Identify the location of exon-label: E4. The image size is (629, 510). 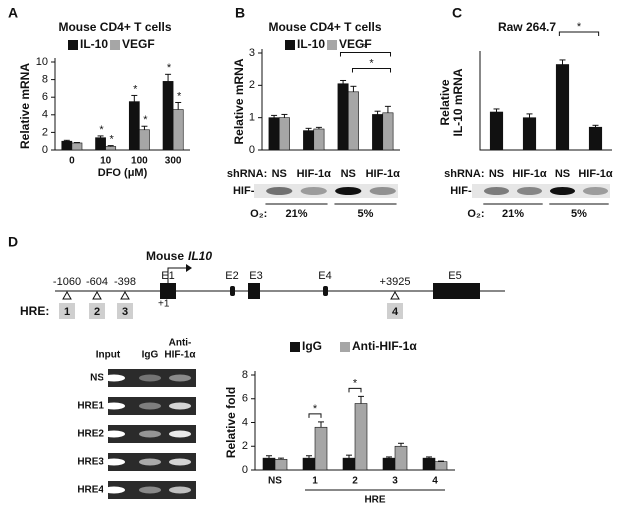
(324, 276).